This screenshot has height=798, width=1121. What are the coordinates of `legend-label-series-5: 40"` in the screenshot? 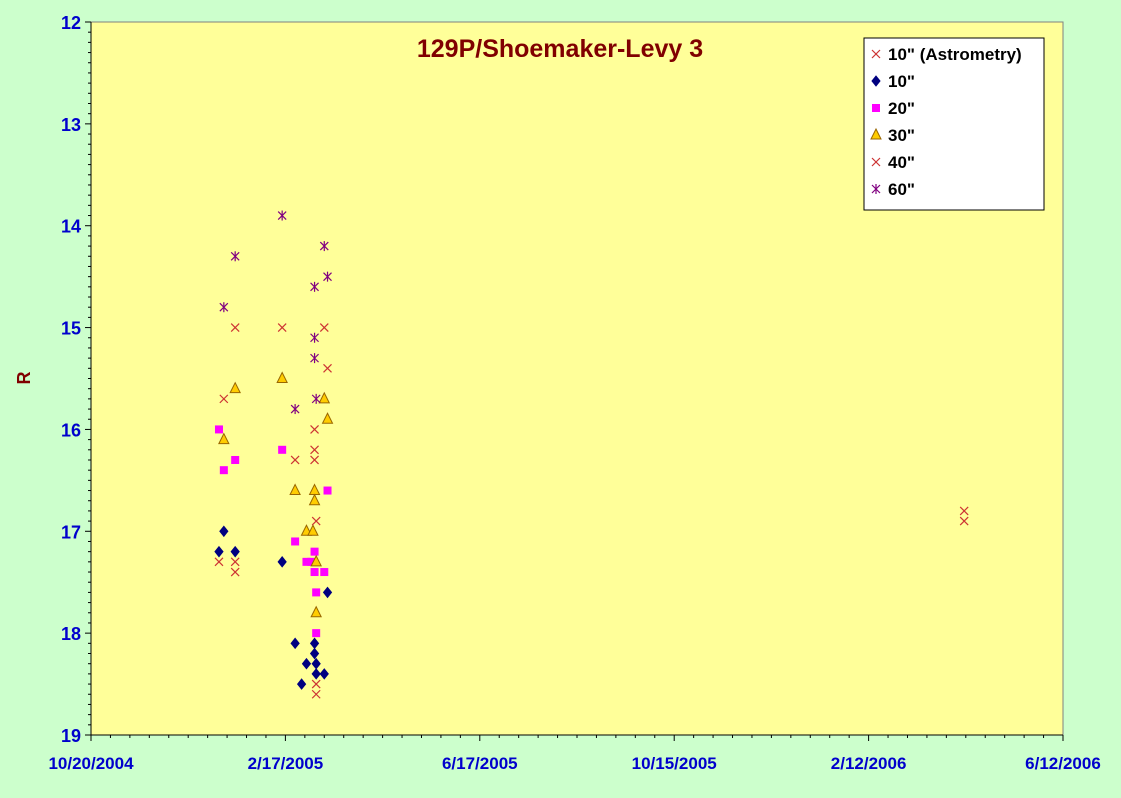 It's located at (901, 162).